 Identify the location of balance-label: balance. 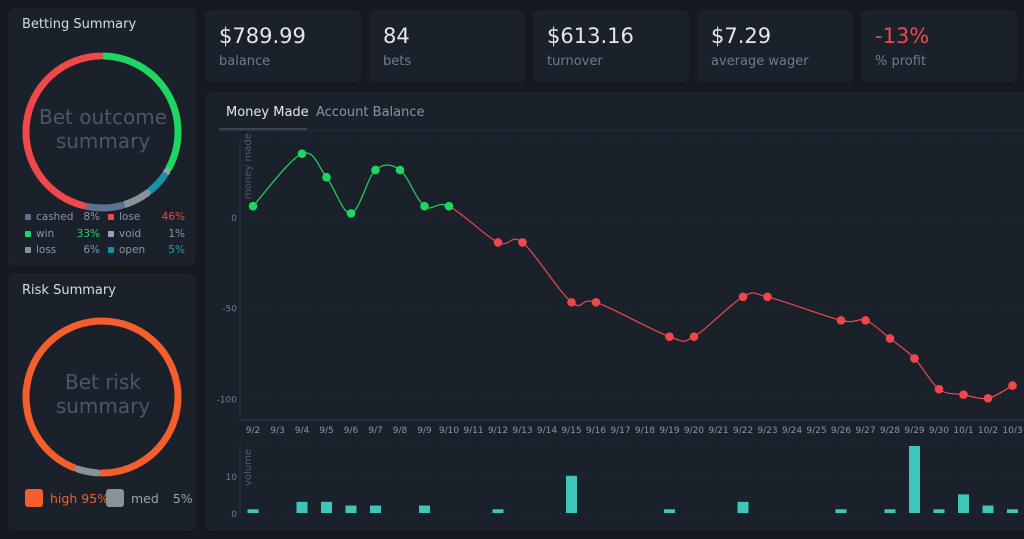
(245, 61).